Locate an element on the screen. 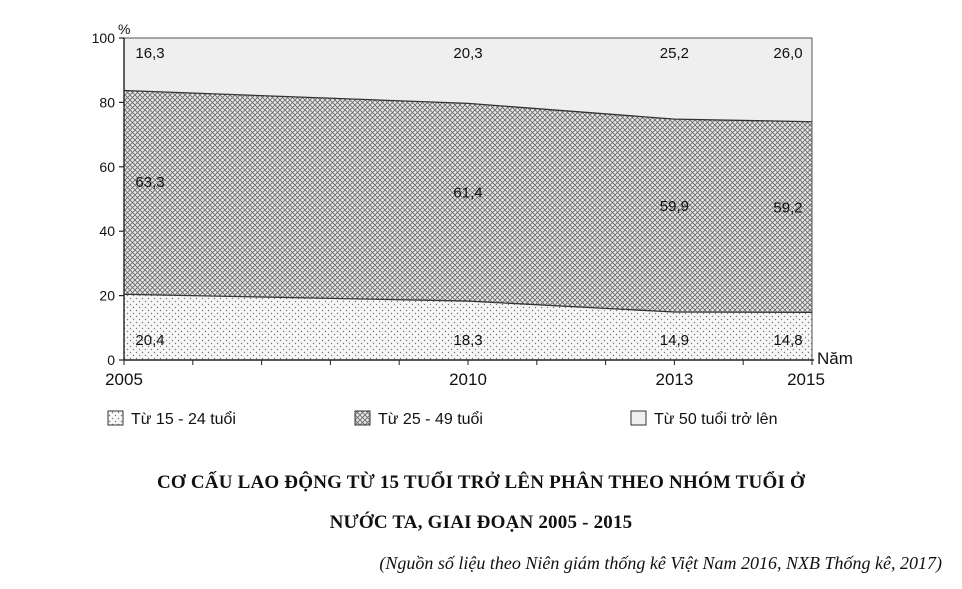 The width and height of the screenshot is (962, 589). value-label: 16,3 is located at coordinates (149, 53).